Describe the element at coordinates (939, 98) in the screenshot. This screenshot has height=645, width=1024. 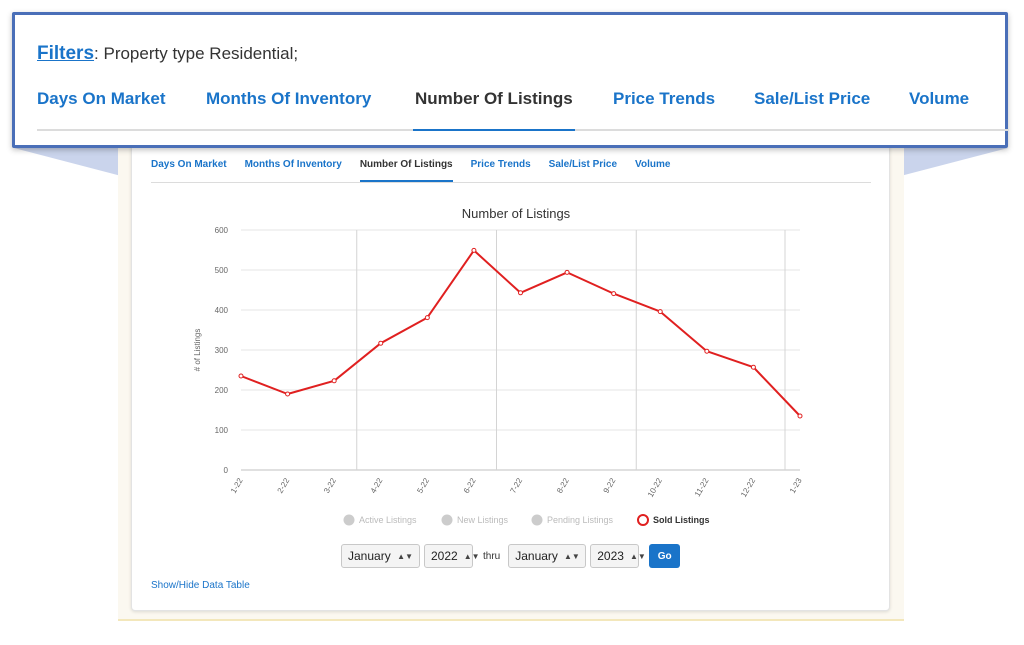
I see `callout-tab-volume: Volume` at that location.